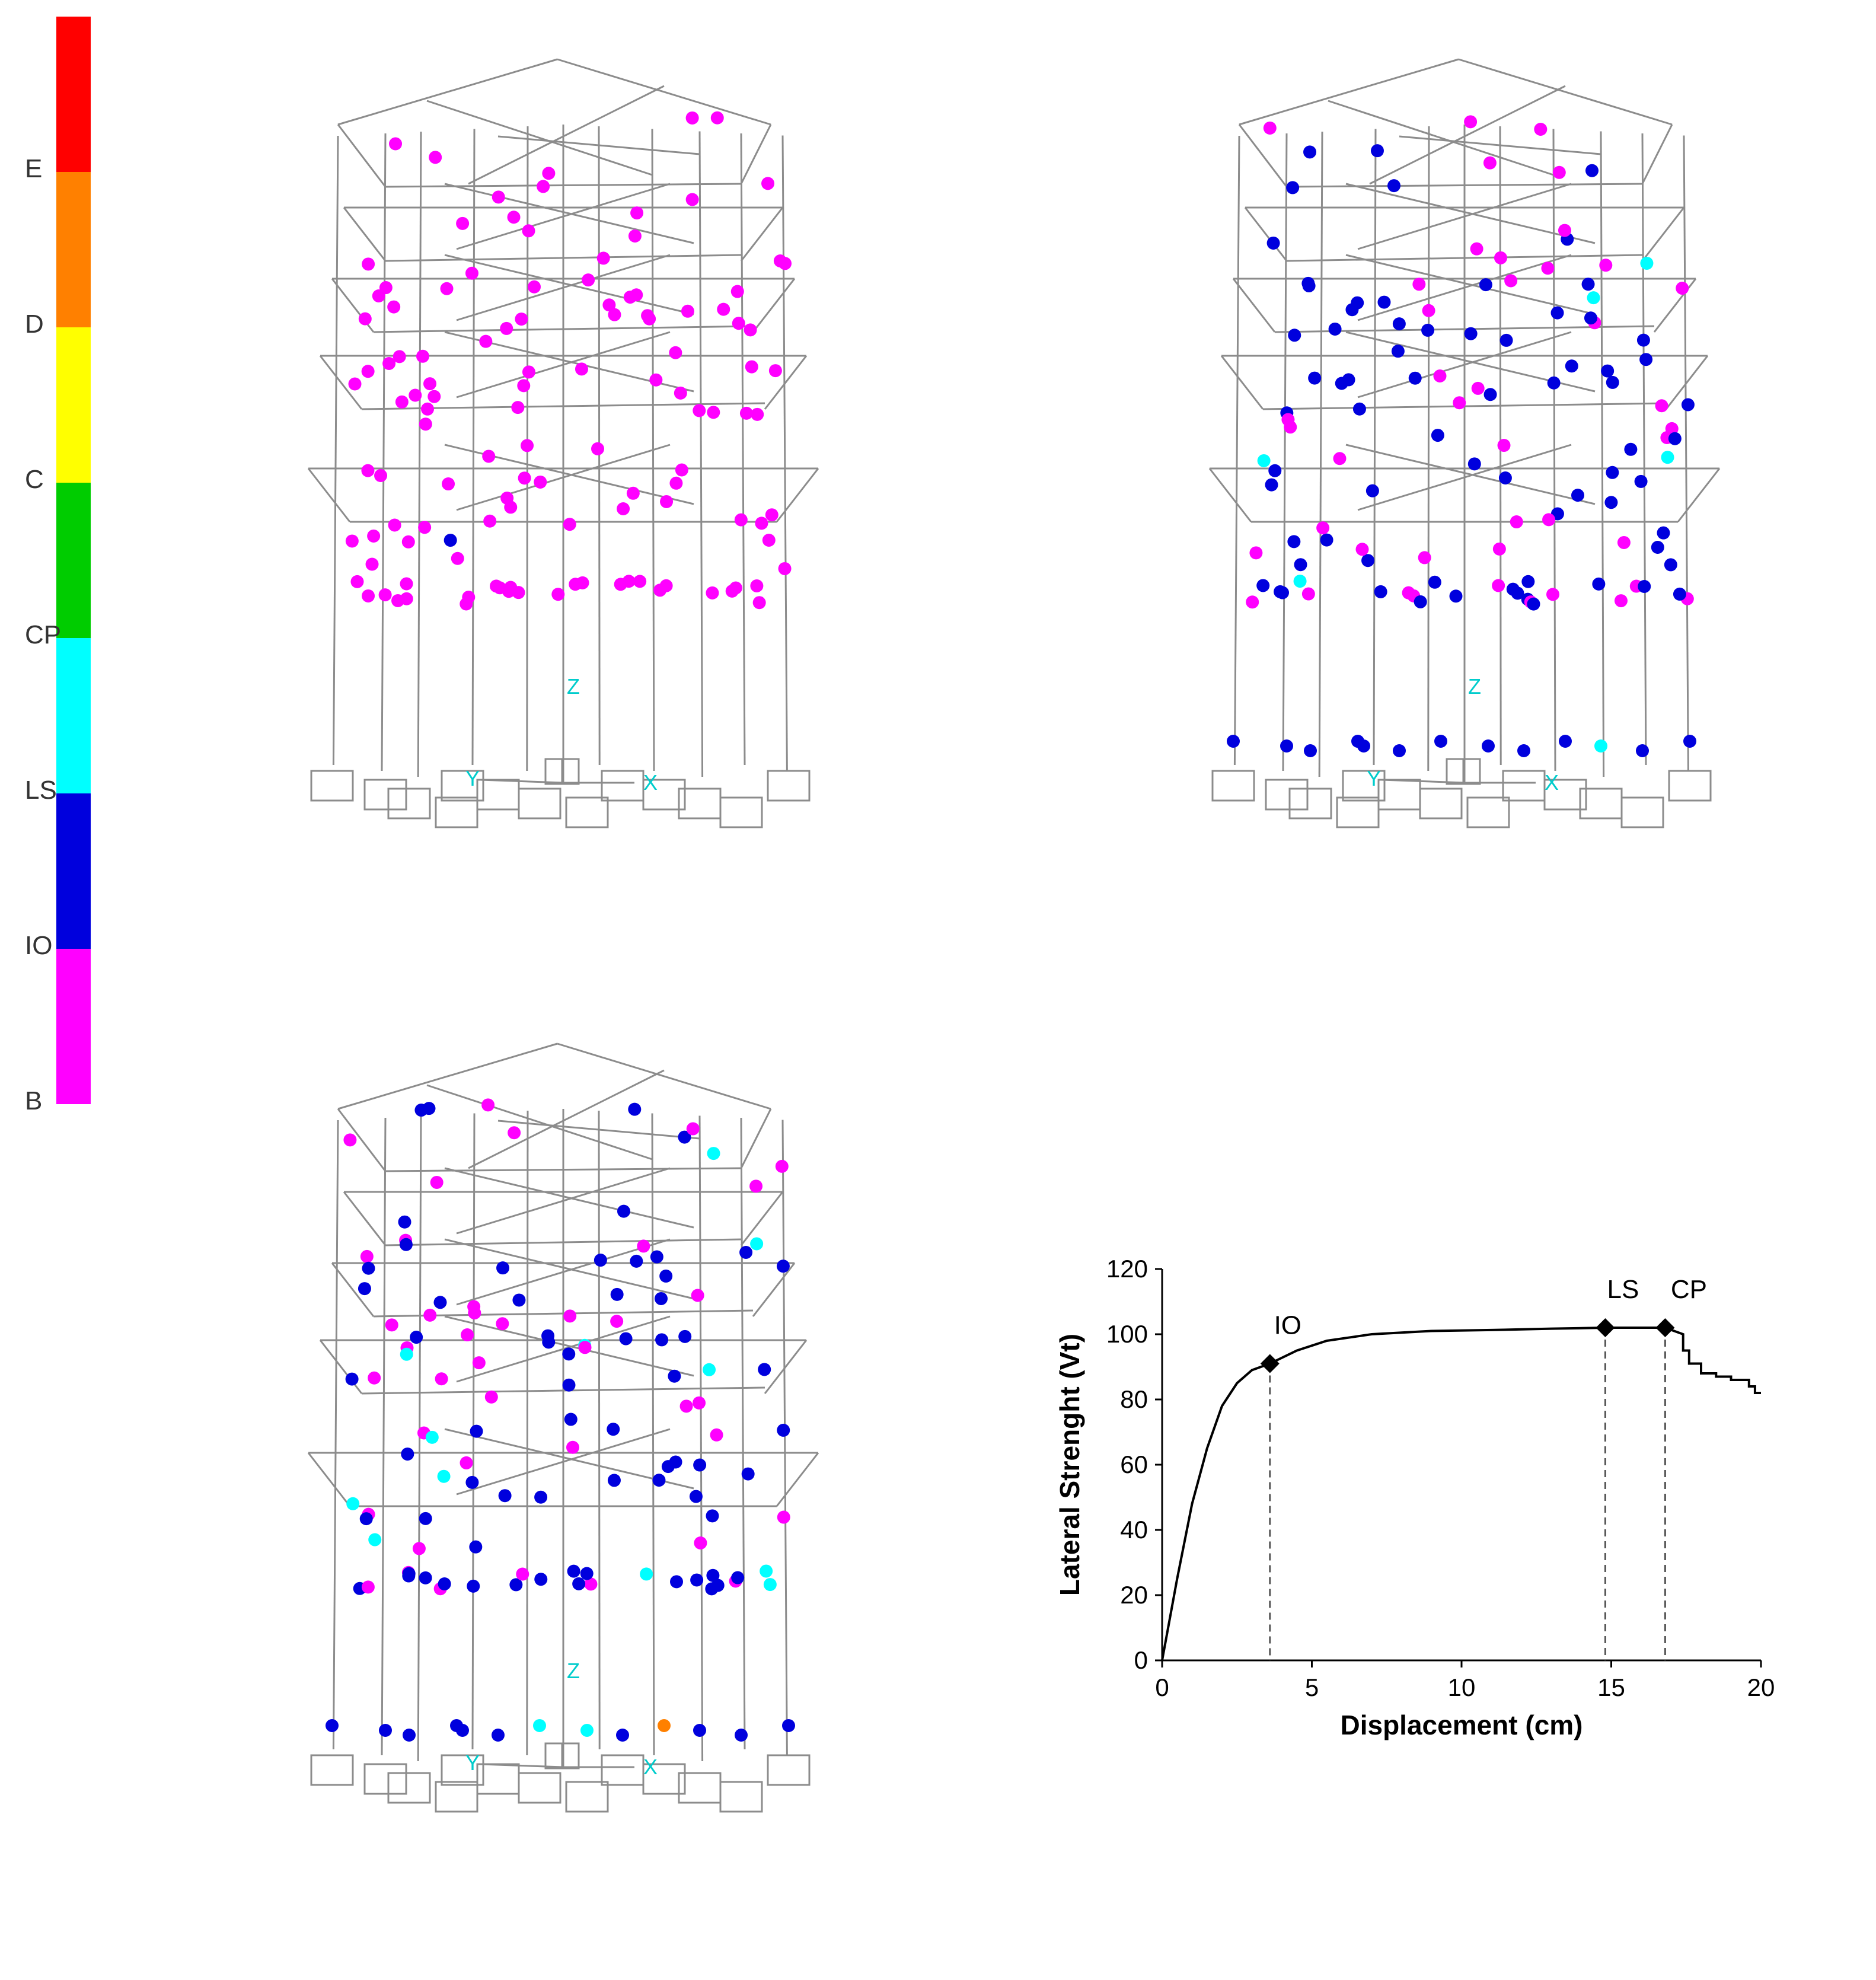 This screenshot has width=1876, height=1980. What do you see at coordinates (561, 734) in the screenshot?
I see `axis-triad: Z X Y` at bounding box center [561, 734].